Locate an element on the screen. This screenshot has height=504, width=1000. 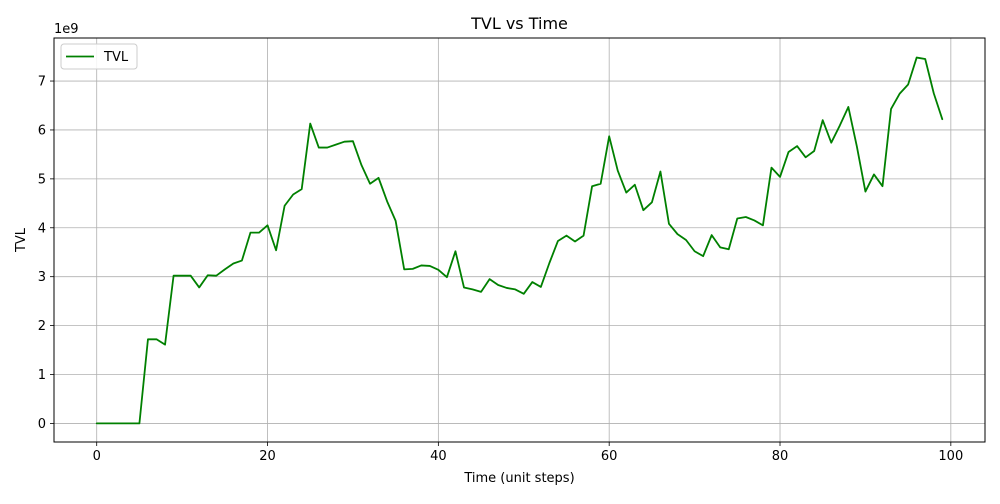
legend-box is located at coordinates (99, 56).